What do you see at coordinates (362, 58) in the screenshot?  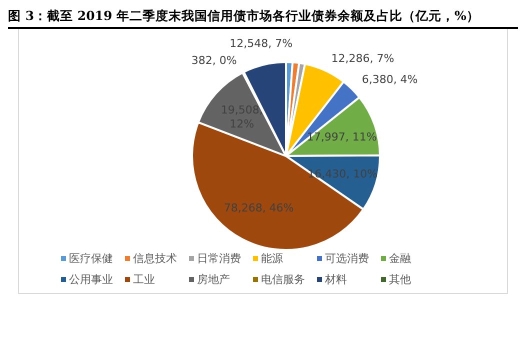 I see `data-label: 12,286, 7%` at bounding box center [362, 58].